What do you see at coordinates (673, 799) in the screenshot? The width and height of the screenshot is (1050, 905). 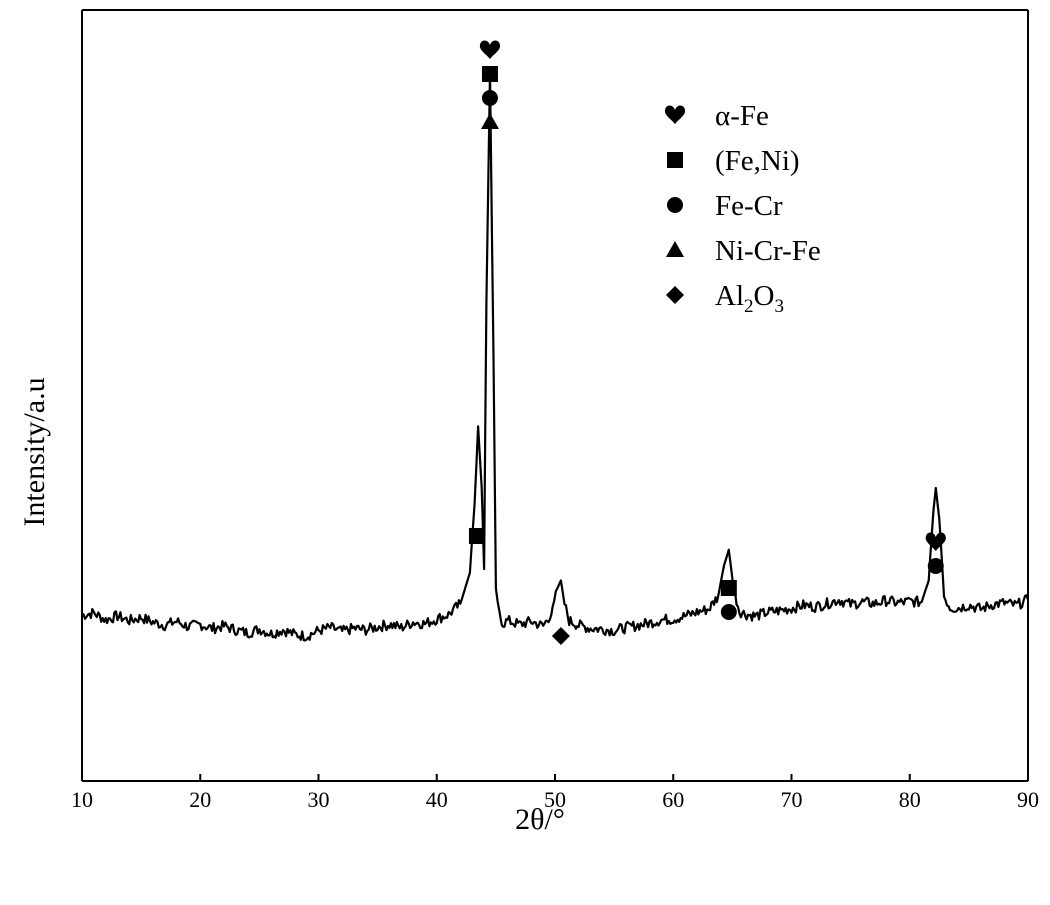 I see `x-tick-label: 60` at bounding box center [673, 799].